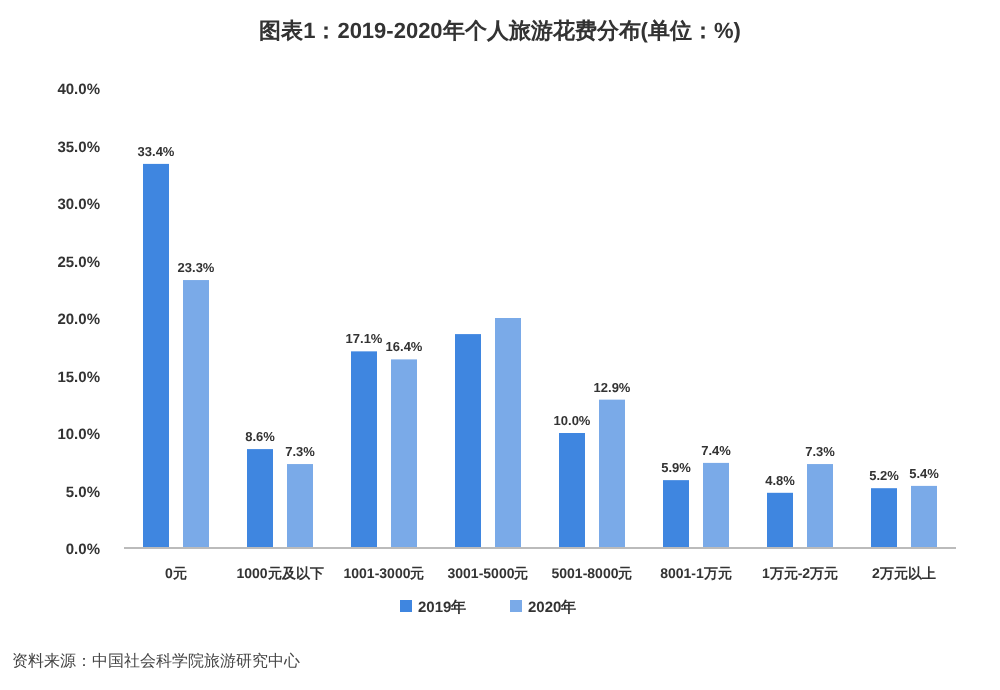 Image resolution: width=1000 pixels, height=690 pixels. Describe the element at coordinates (500, 31) in the screenshot. I see `chart-title: 图表1：2019-2020年个人旅游花费分布(单位：%)` at that location.